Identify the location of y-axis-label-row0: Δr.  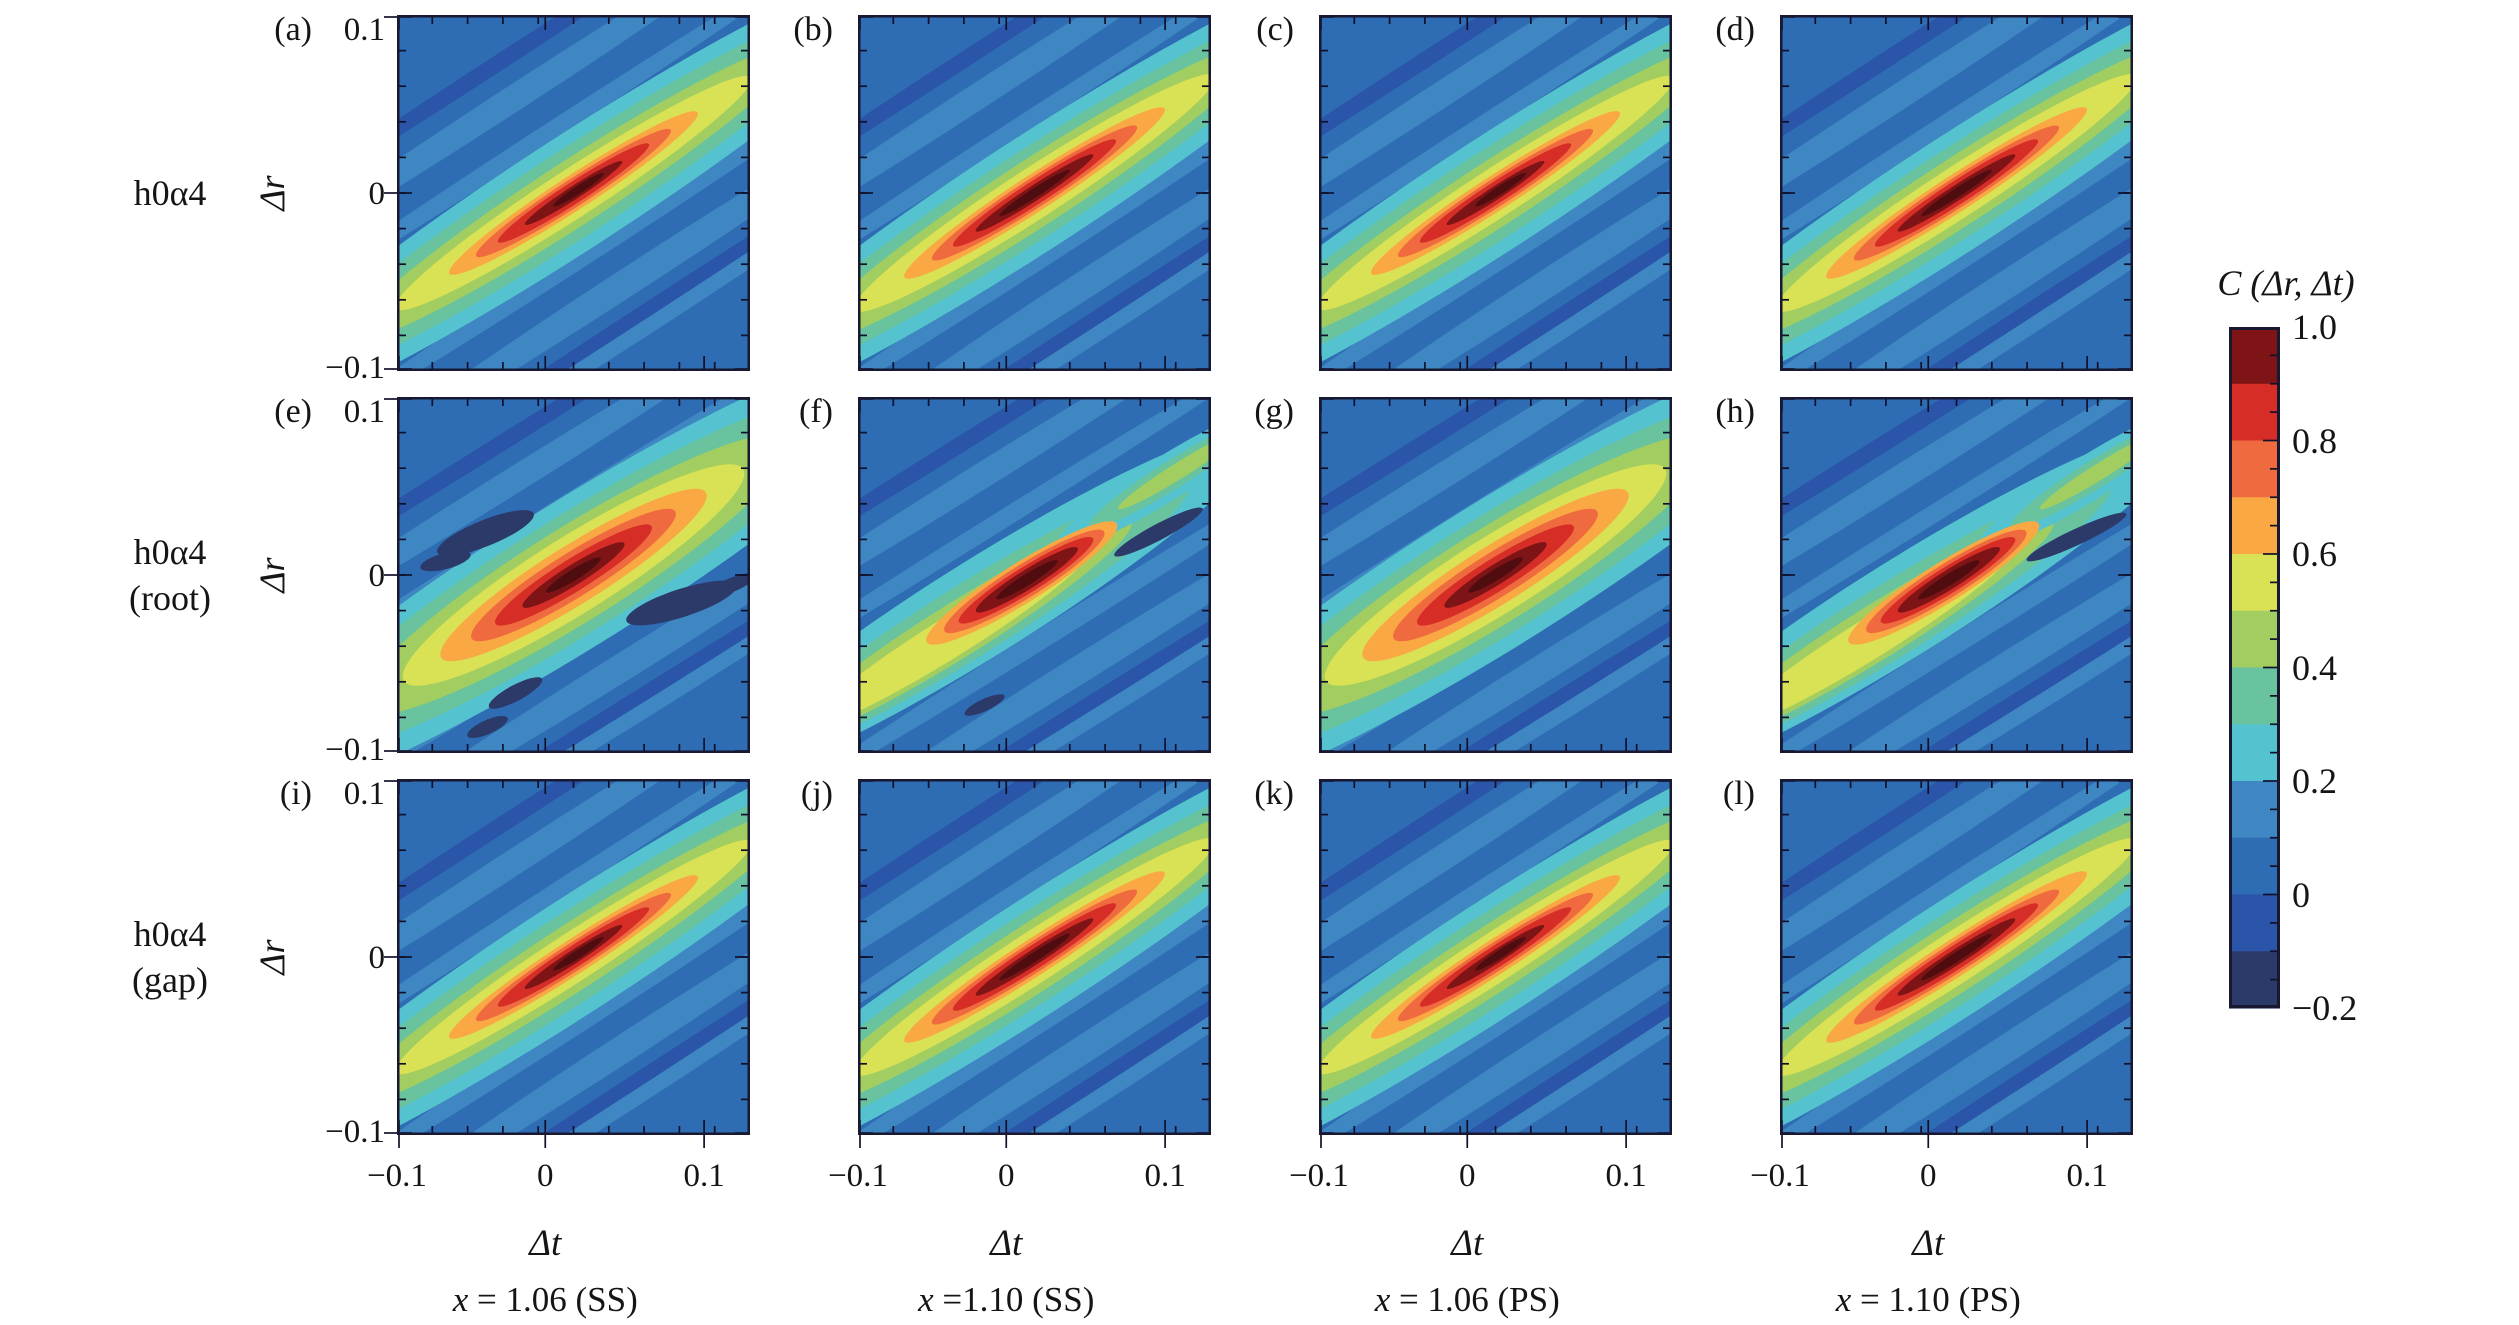
(272, 193).